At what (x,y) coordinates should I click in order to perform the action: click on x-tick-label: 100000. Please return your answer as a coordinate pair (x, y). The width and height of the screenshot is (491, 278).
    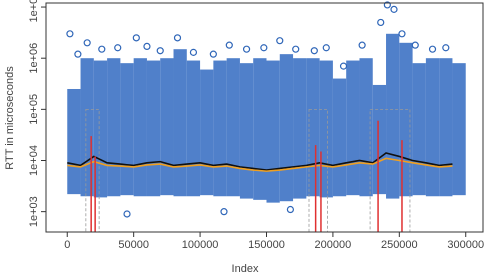
    Looking at the image, I should click on (200, 245).